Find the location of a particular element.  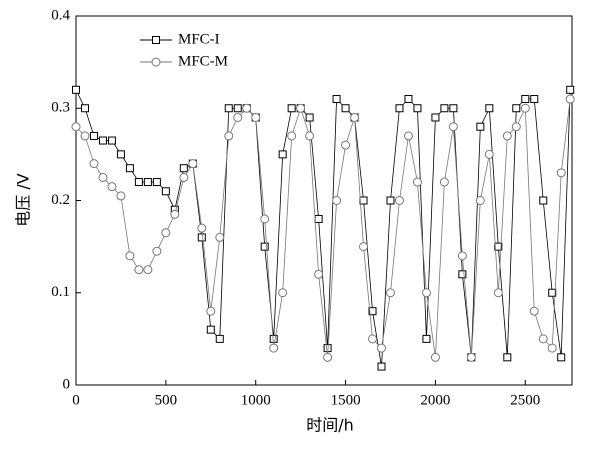

x-tick-label: 0 is located at coordinates (76, 400).